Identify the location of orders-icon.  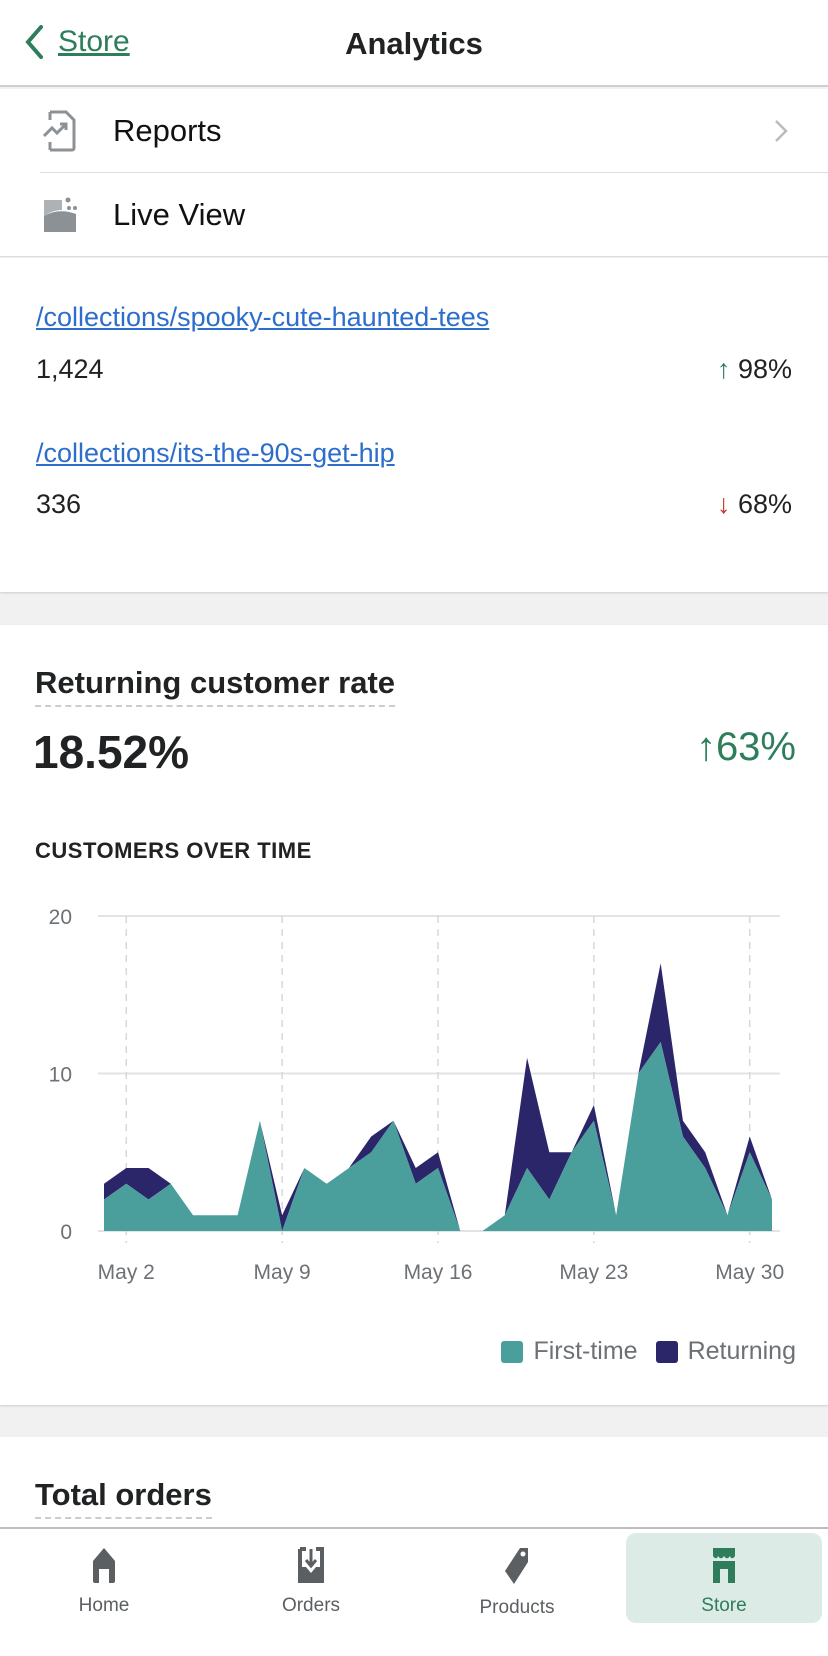
(311, 1565).